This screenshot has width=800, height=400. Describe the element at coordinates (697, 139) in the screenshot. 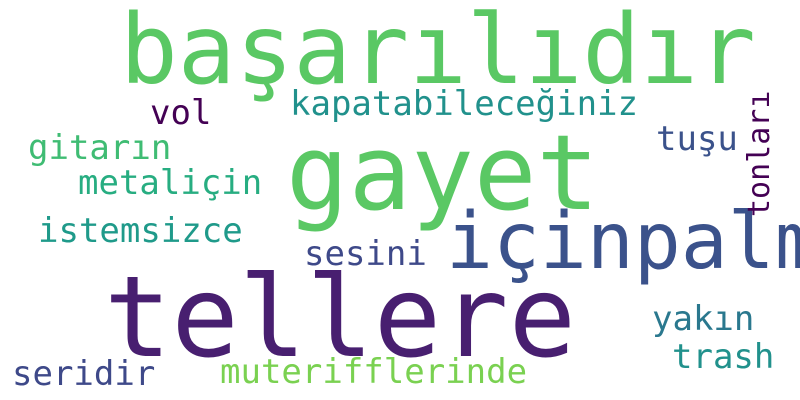

I see `word-tusu: tuşu` at that location.